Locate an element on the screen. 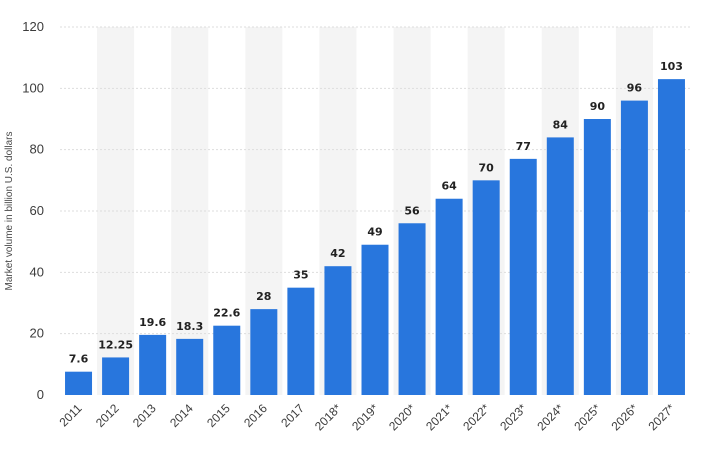 The height and width of the screenshot is (460, 707). x-tick-label: 2015 is located at coordinates (218, 415).